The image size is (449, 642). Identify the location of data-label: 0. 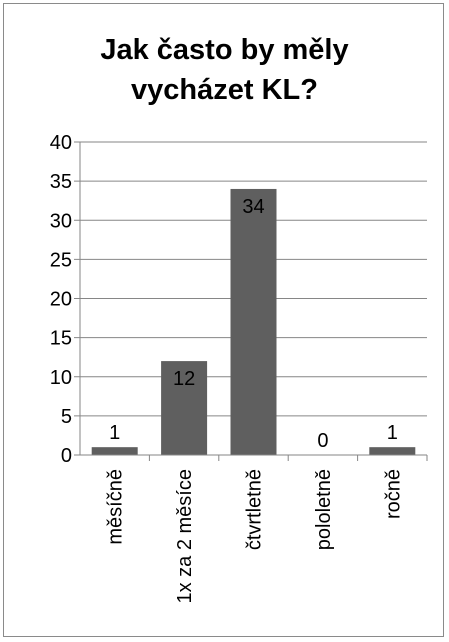
(322, 441).